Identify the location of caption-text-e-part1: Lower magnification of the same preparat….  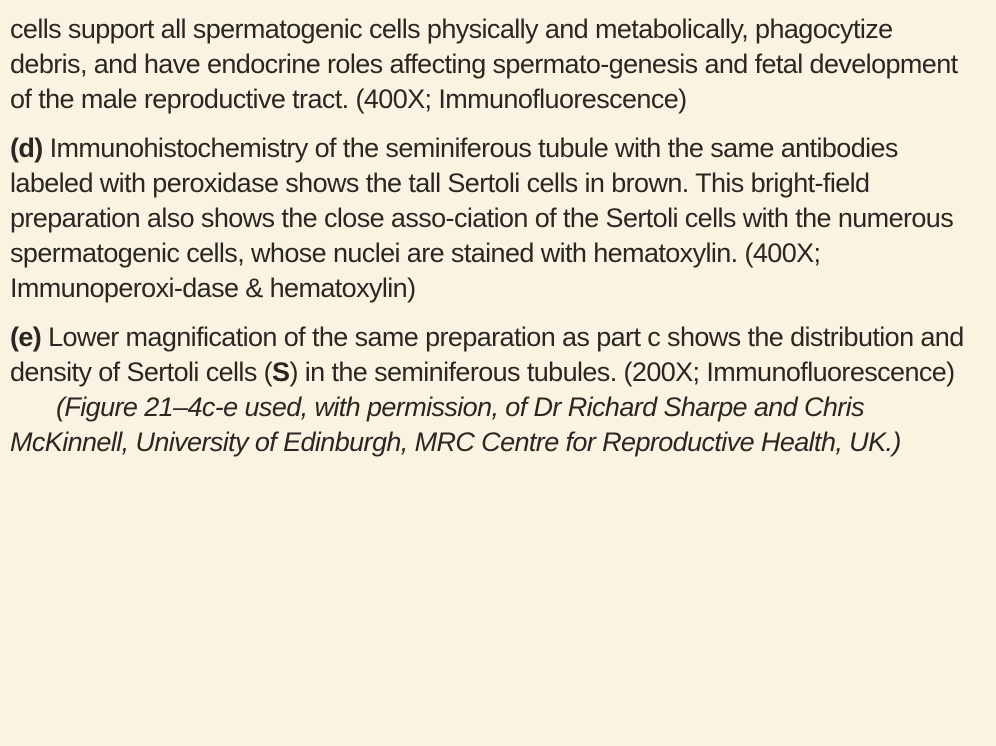
(487, 354).